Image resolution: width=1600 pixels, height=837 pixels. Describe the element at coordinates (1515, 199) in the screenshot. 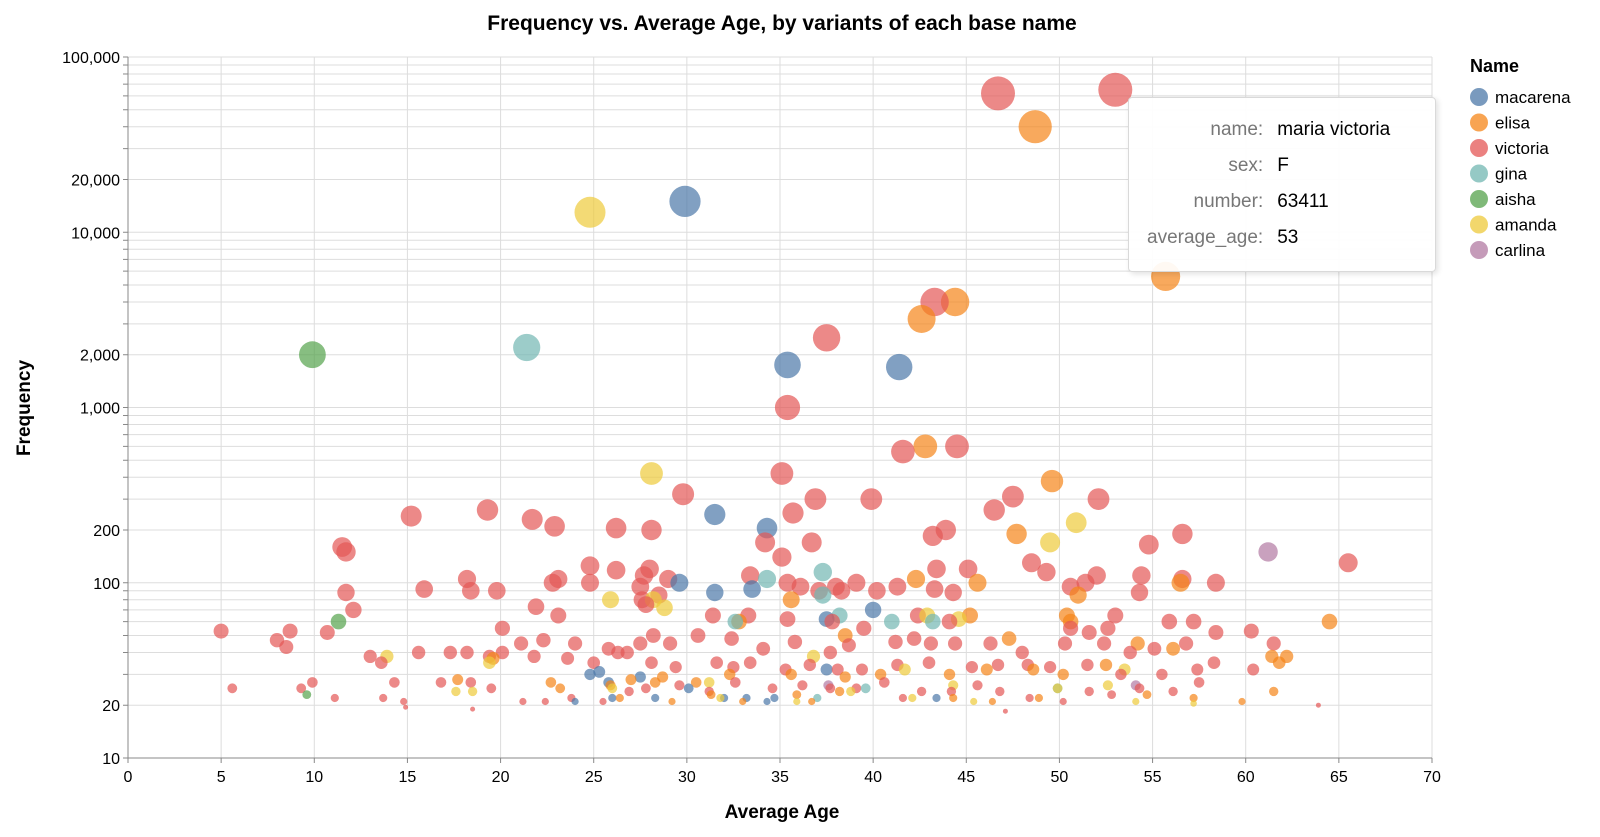

I see `legend-label-aisha: aisha` at that location.